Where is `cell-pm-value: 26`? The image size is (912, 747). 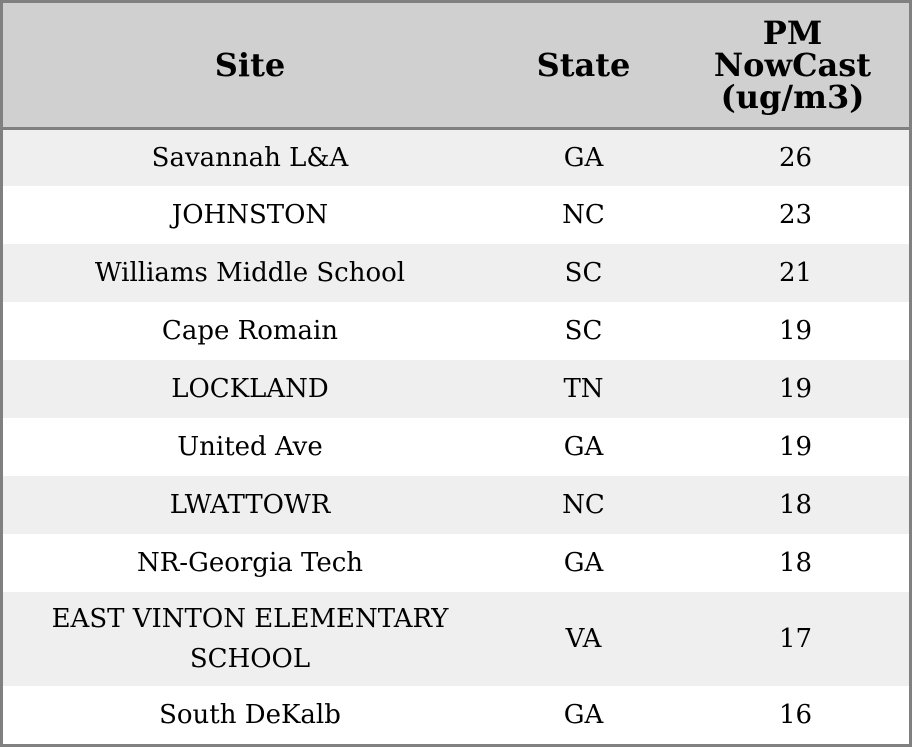 cell-pm-value: 26 is located at coordinates (795, 157).